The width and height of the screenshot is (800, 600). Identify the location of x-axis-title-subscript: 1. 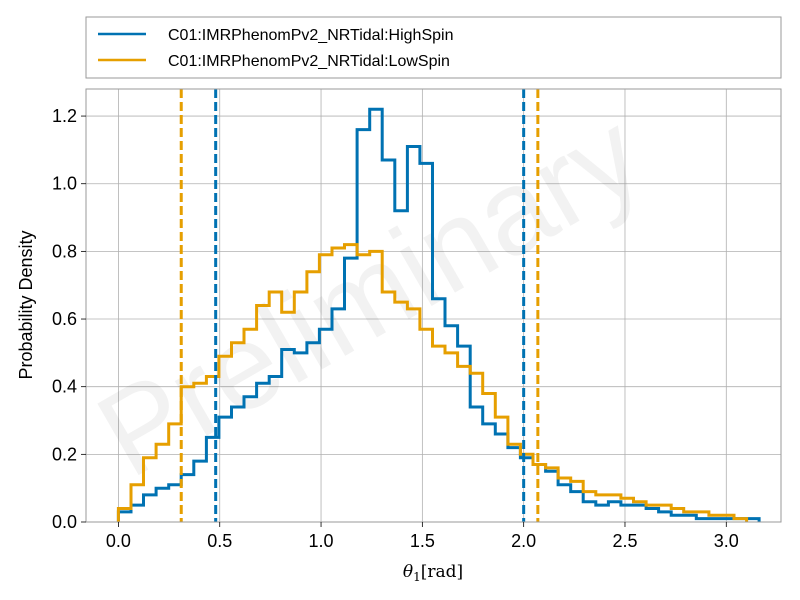
(417, 577).